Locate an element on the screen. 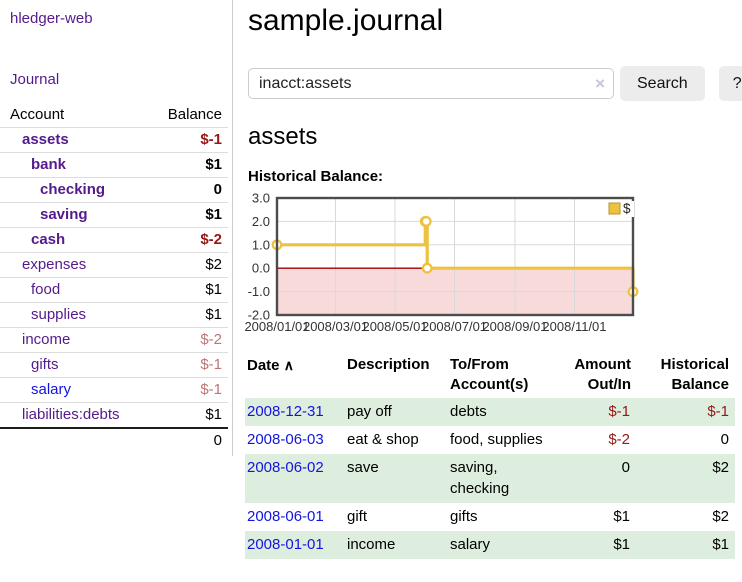 The image size is (742, 582). account-row: bank $1 is located at coordinates (114, 165).